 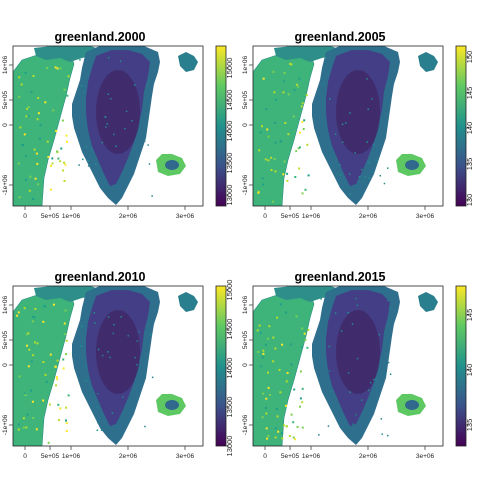 What do you see at coordinates (469, 200) in the screenshot?
I see `legend-tick-label: 130` at bounding box center [469, 200].